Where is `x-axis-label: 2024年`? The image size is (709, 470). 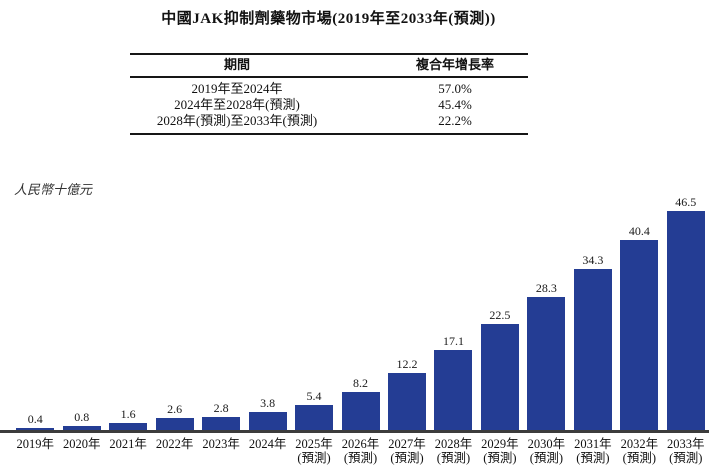
x-axis-label: 2024年 is located at coordinates (267, 451).